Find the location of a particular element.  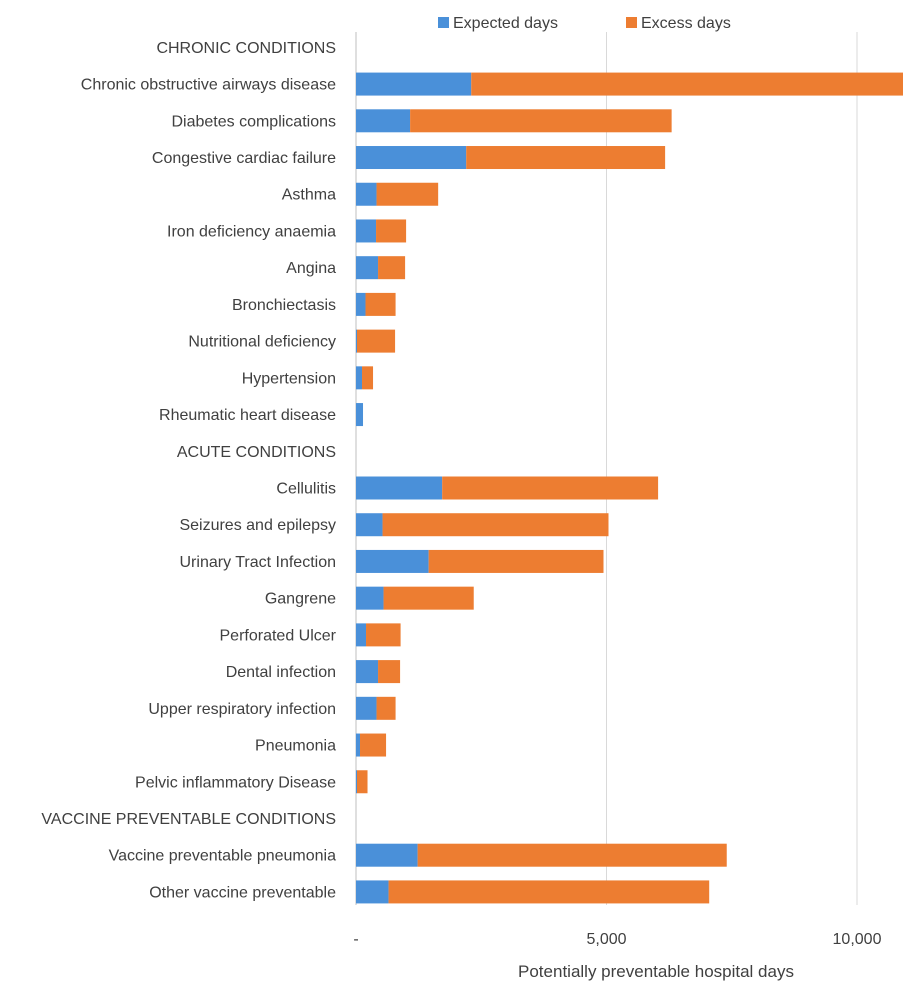

category-label: Seizures and epilepsy is located at coordinates (257, 525).